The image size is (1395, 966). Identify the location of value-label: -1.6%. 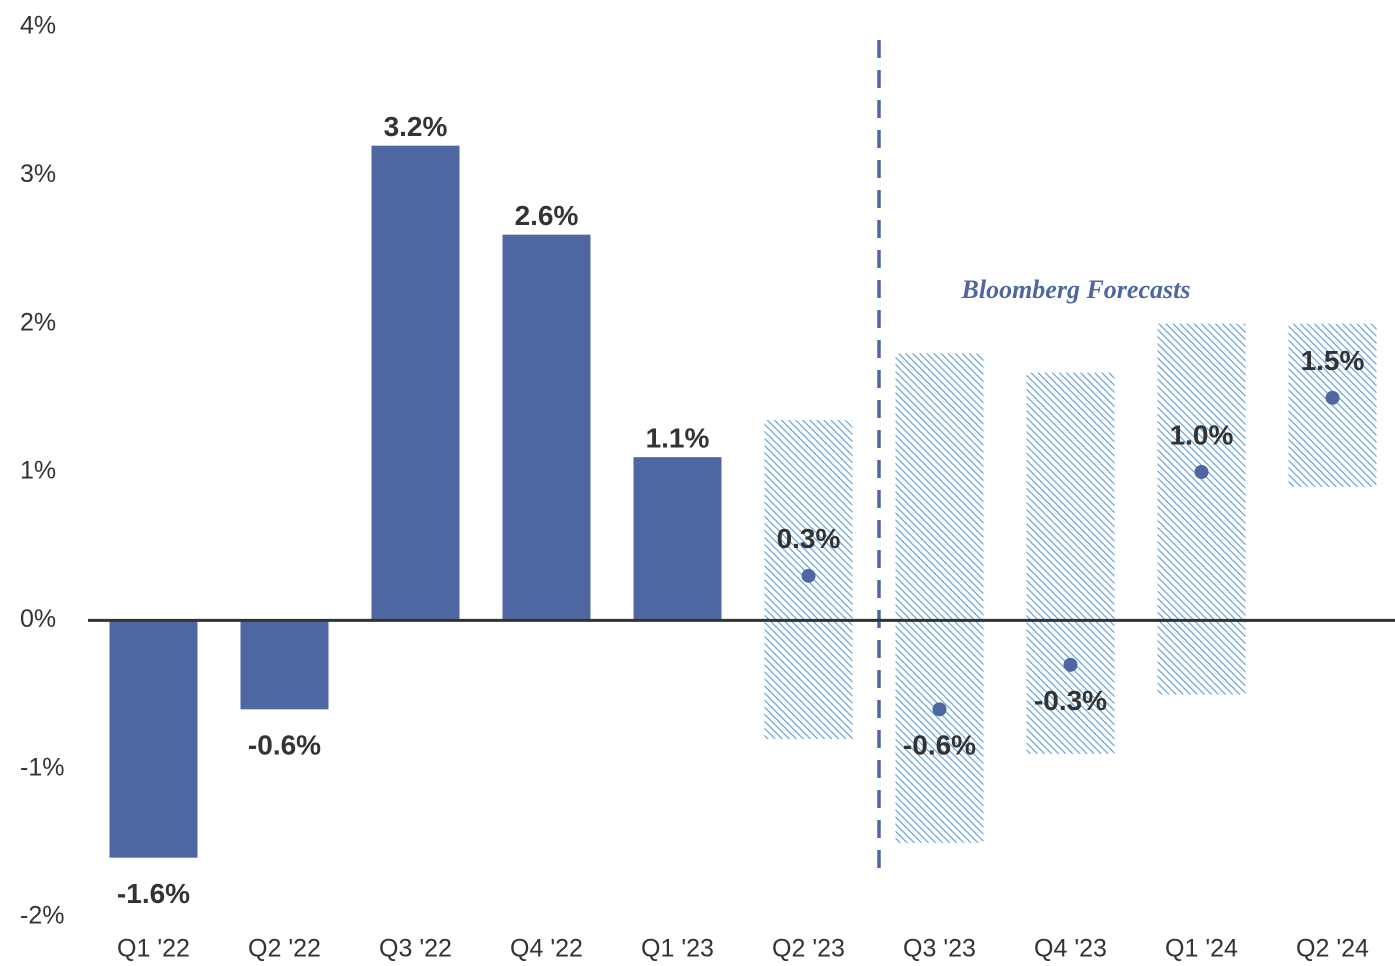
(153, 893).